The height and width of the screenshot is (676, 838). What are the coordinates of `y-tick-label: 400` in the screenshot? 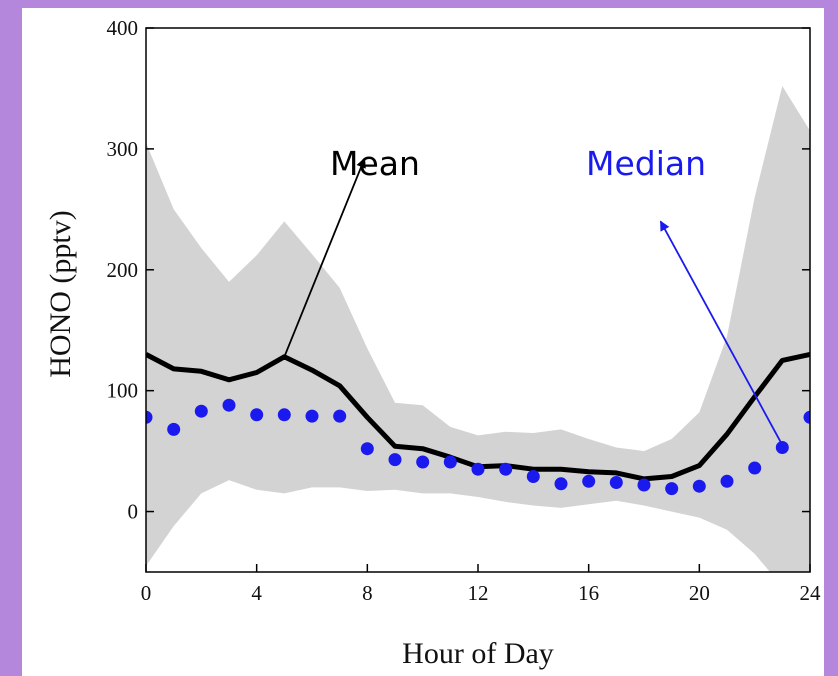 It's located at (123, 28).